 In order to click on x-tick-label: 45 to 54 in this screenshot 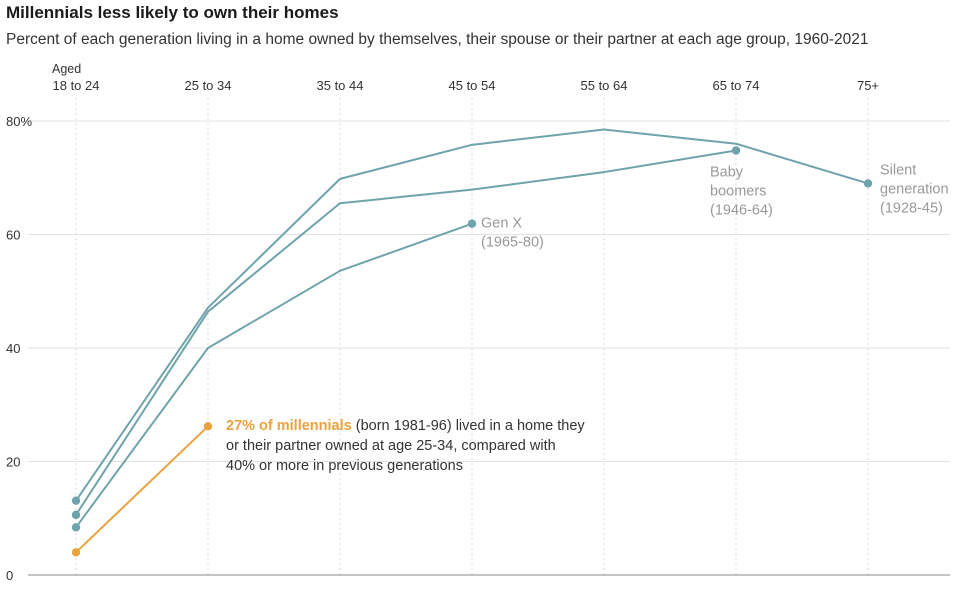, I will do `click(472, 85)`.